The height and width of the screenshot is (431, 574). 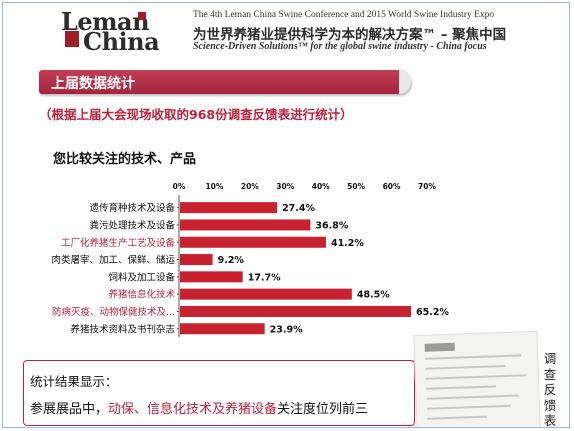 I want to click on result-prefix: 参展展品中，, so click(x=69, y=409).